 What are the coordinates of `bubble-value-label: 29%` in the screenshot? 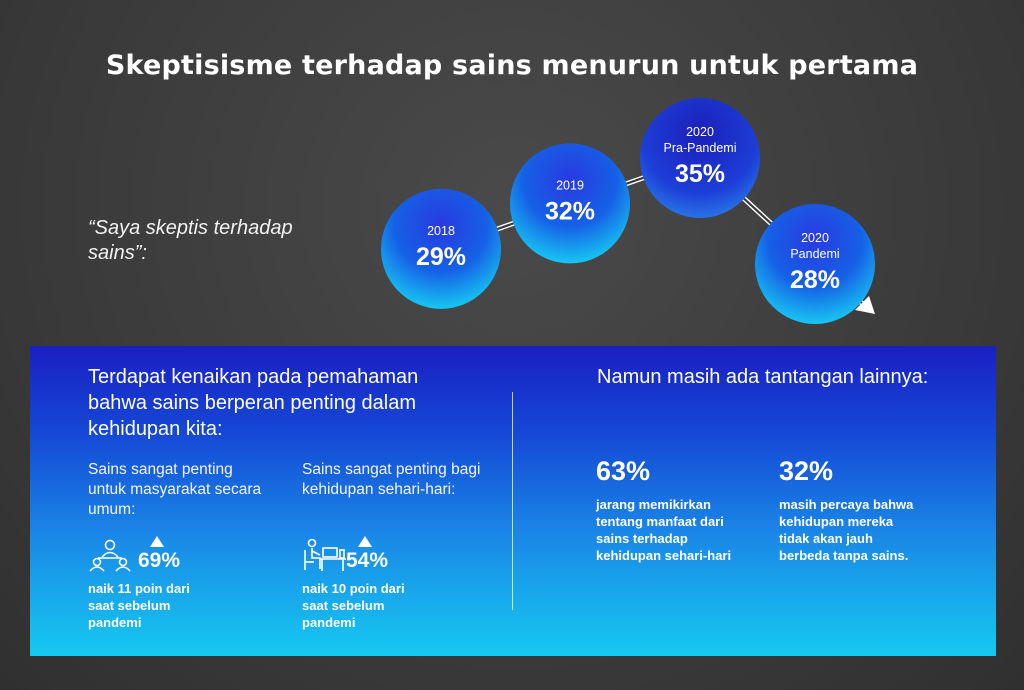 It's located at (441, 257).